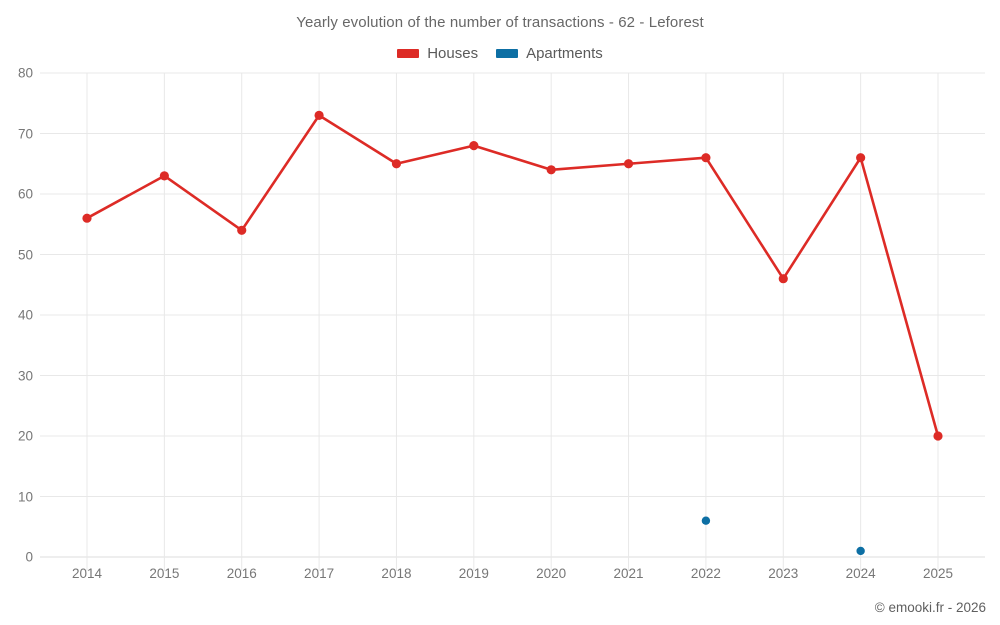 This screenshot has width=1000, height=625. Describe the element at coordinates (319, 573) in the screenshot. I see `x-tick-label: 2017` at that location.